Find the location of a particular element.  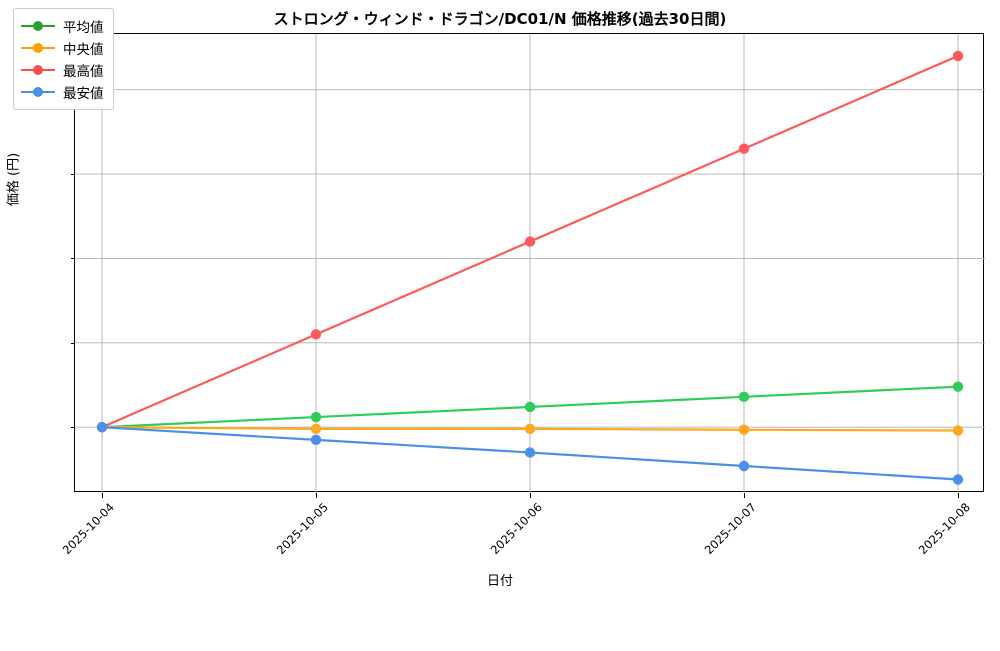

legend-label: 最安値 is located at coordinates (83, 94).